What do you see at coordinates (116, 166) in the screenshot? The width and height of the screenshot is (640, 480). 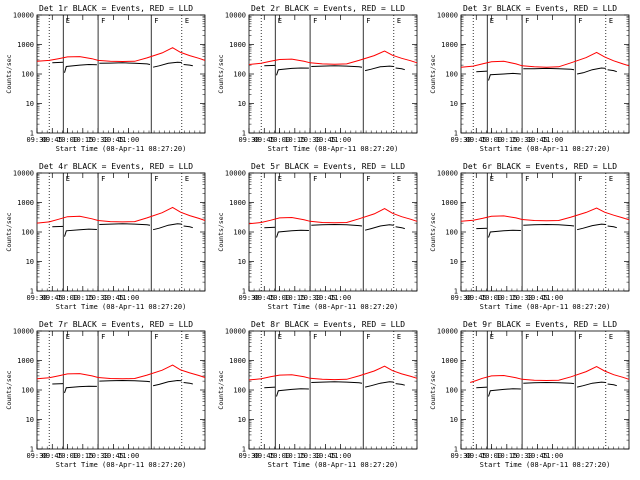 I see `panel-title: Det 4r BLACK = Events, RED = LLD` at bounding box center [116, 166].